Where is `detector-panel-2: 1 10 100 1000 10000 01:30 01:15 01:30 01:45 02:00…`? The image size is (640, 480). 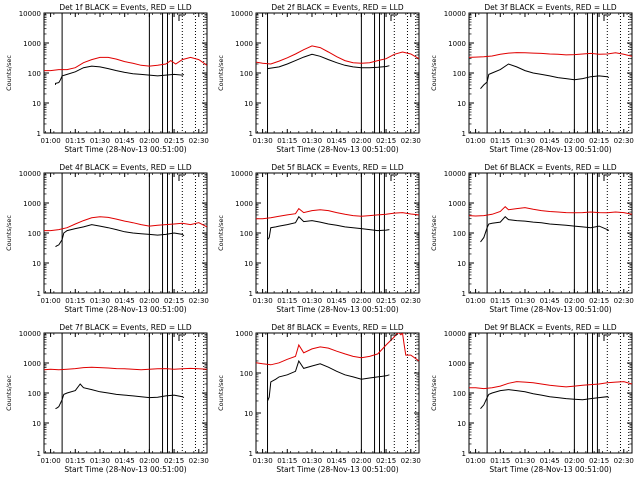
detector-panel-2: 1 10 100 1000 10000 01:30 01:15 01:30 01:45 02:00… is located at coordinates (319, 78).